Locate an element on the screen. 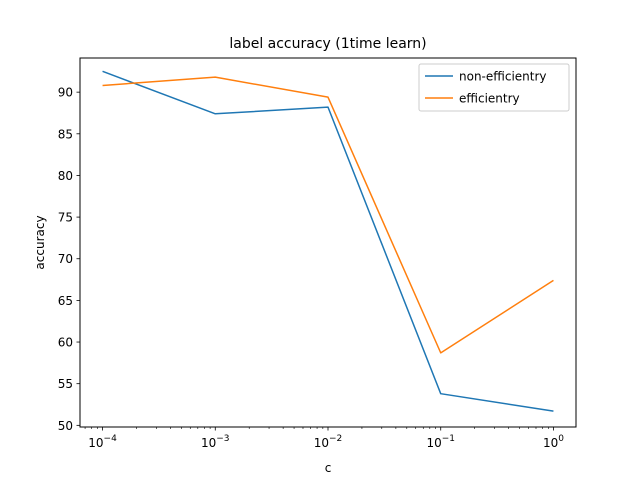  chart-title: label accuracy (1time learn) is located at coordinates (327, 44).